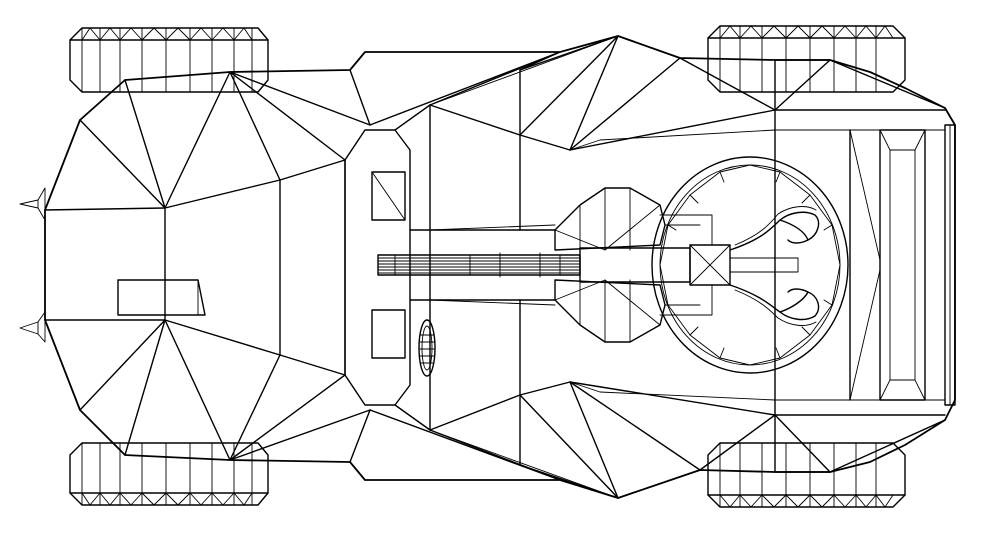 This screenshot has height=533, width=995. What do you see at coordinates (169, 474) in the screenshot?
I see `wheel-front-bottom` at bounding box center [169, 474].